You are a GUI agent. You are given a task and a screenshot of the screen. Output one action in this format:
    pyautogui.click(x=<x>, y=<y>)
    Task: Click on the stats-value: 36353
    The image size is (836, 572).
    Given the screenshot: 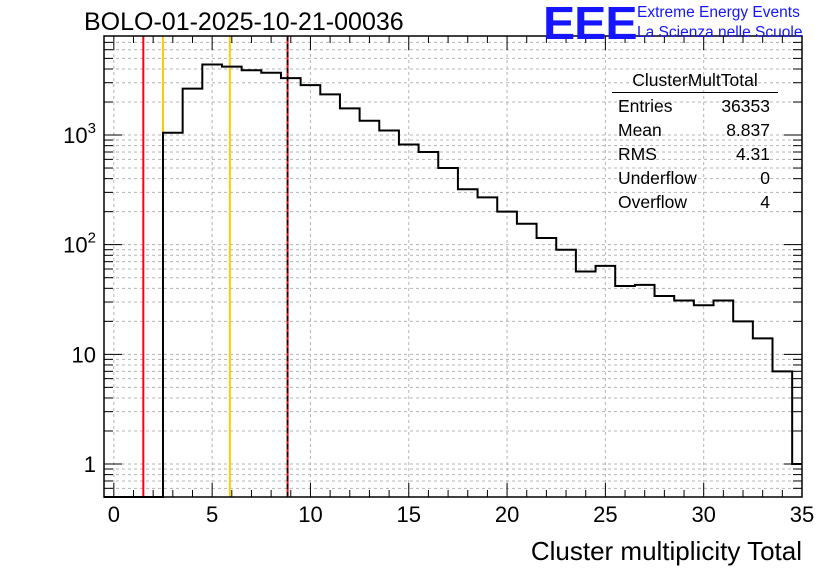 What is the action you would take?
    pyautogui.click(x=745, y=106)
    